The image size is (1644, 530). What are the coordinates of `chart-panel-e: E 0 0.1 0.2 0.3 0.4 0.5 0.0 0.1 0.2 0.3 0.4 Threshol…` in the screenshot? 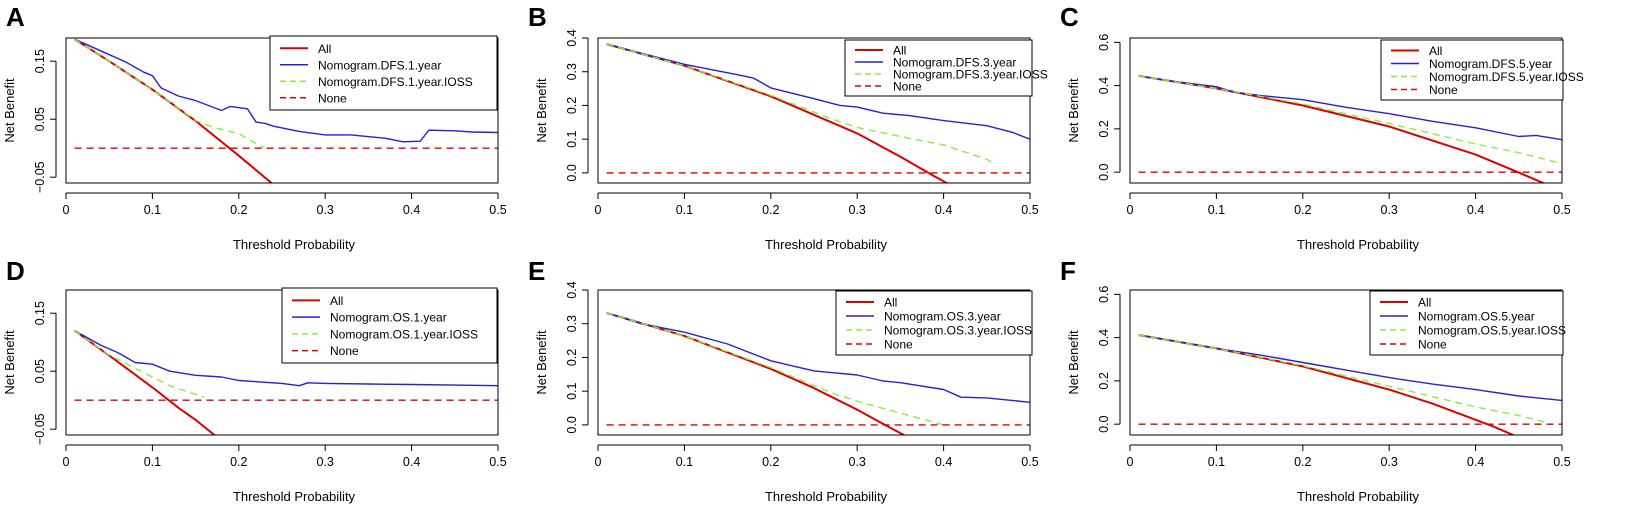 It's located at (783, 380).